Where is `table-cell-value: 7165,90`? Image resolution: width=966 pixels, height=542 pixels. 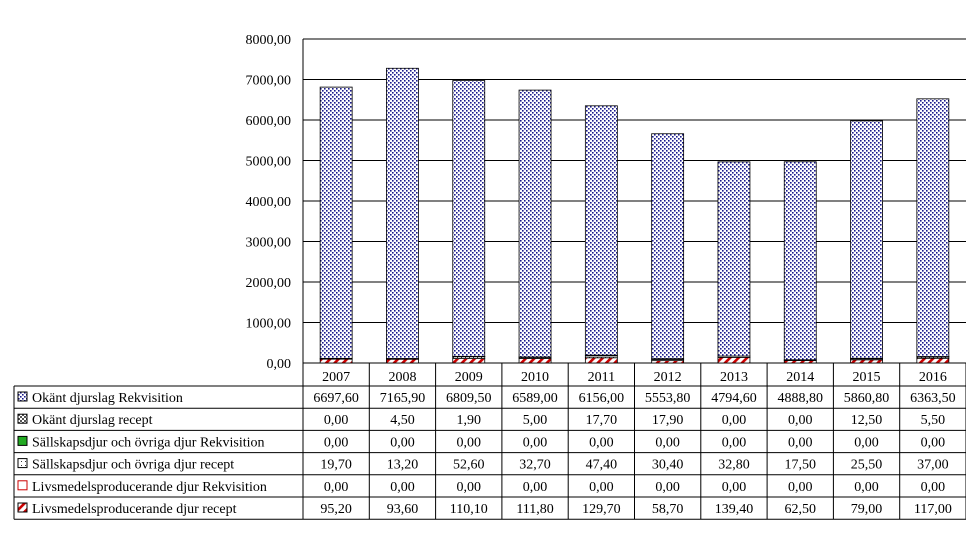
table-cell-value: 7165,90 is located at coordinates (403, 398).